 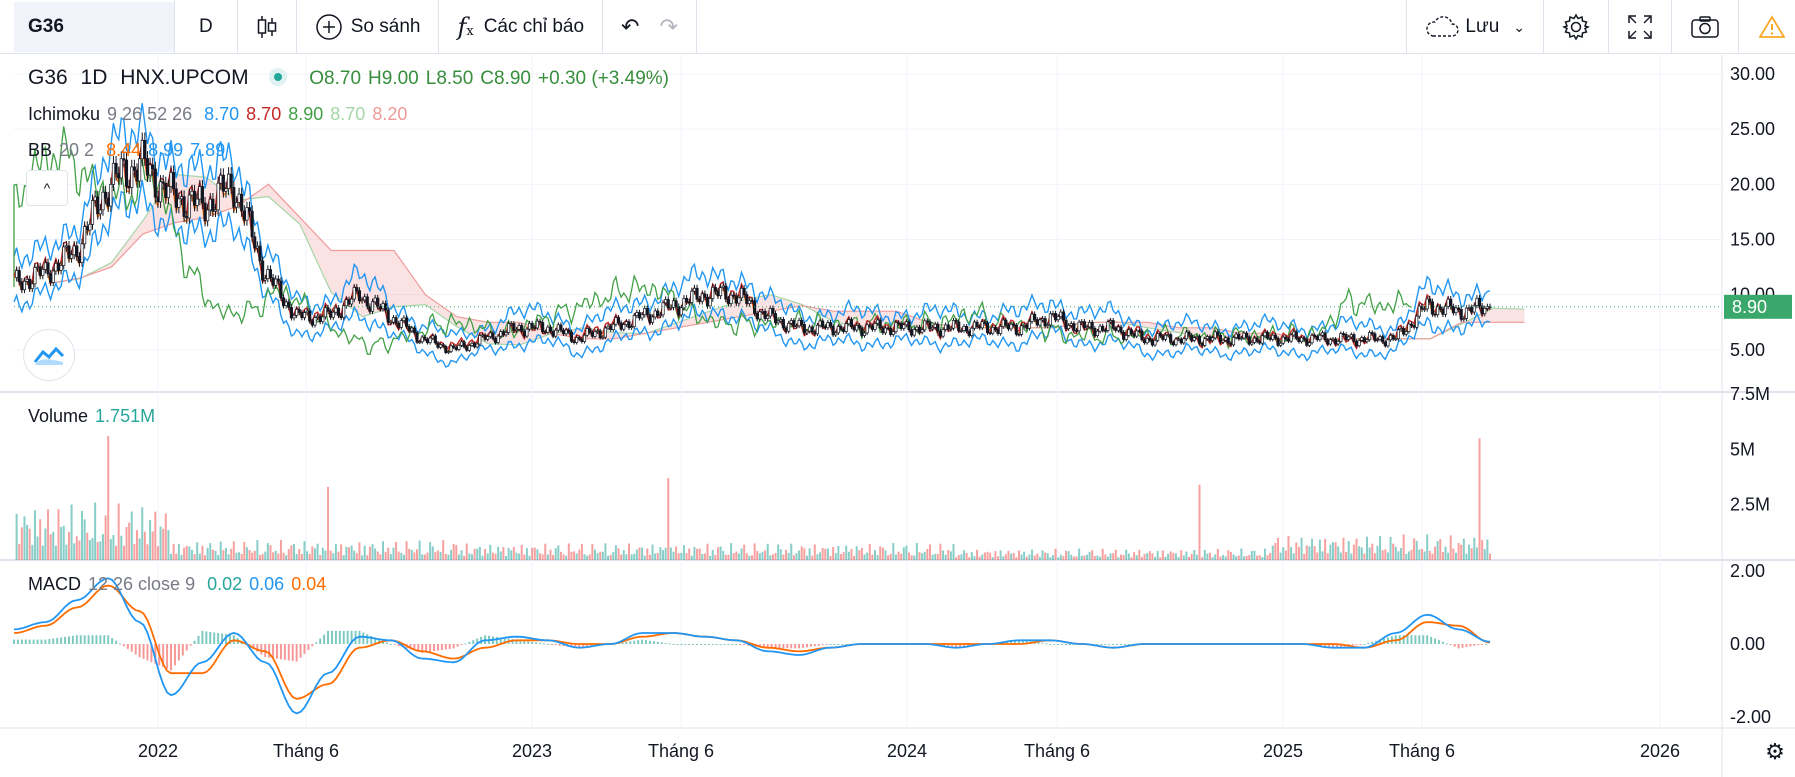 I want to click on market-status-dot, so click(x=278, y=77).